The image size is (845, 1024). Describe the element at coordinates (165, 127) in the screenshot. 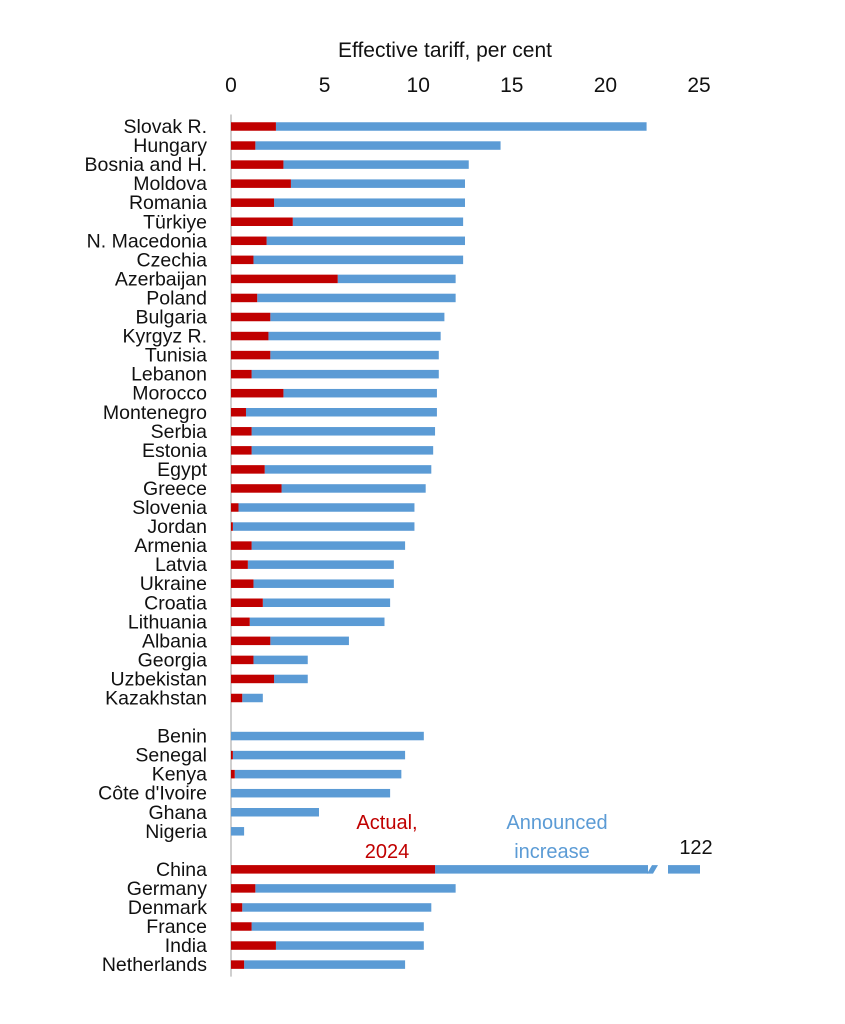

I see `category-label: Slovak R.` at that location.